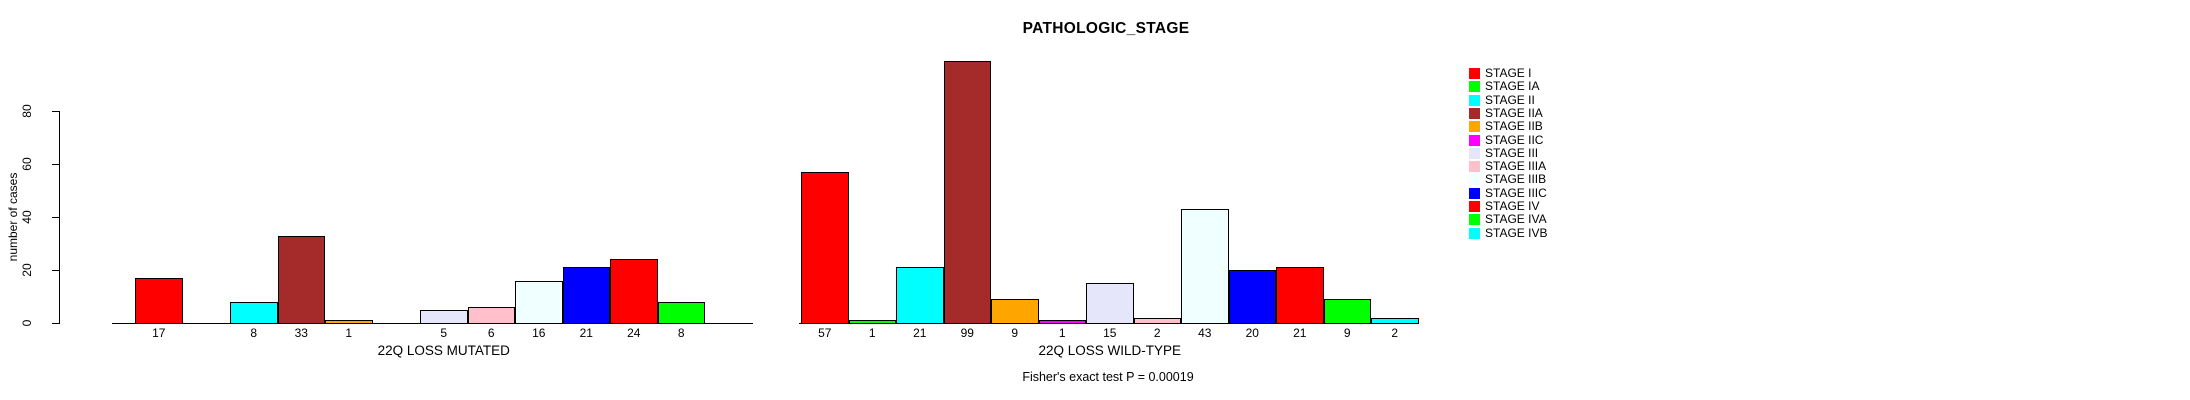 Image resolution: width=2190 pixels, height=400 pixels. I want to click on y-axis-tick-label: 20, so click(27, 270).